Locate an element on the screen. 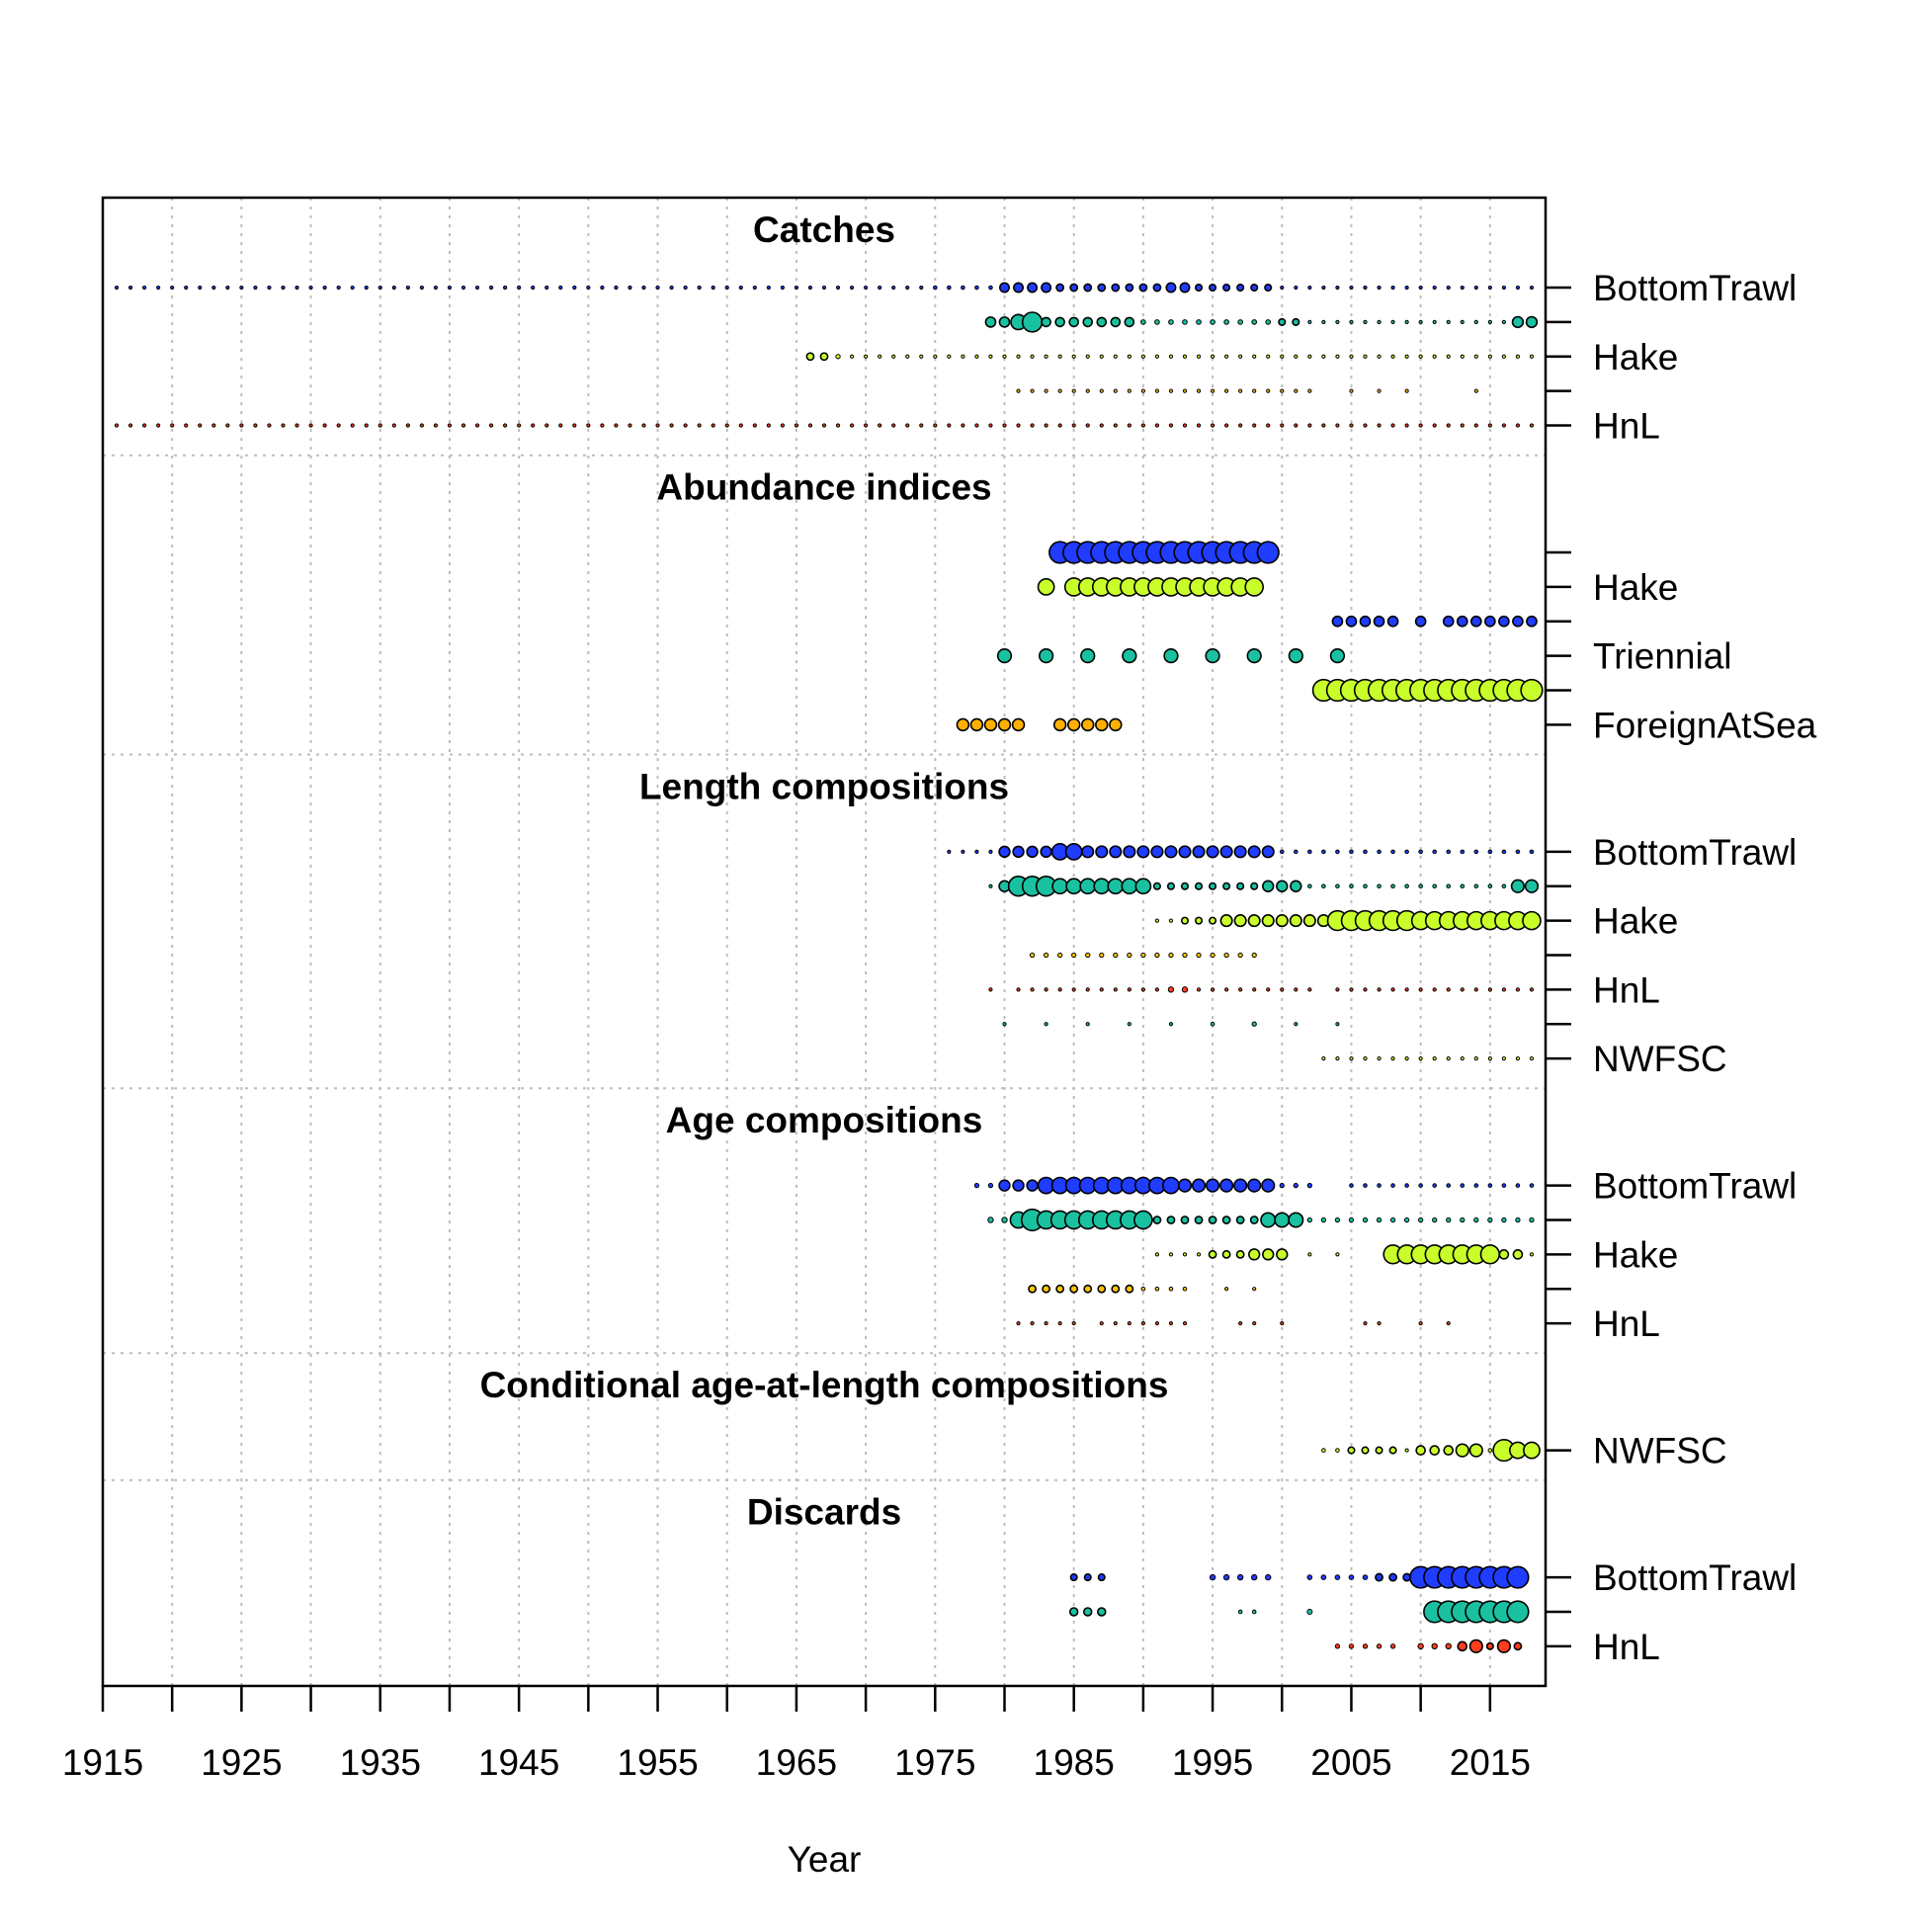 This screenshot has height=1932, width=1927. section-title: Catches is located at coordinates (824, 230).